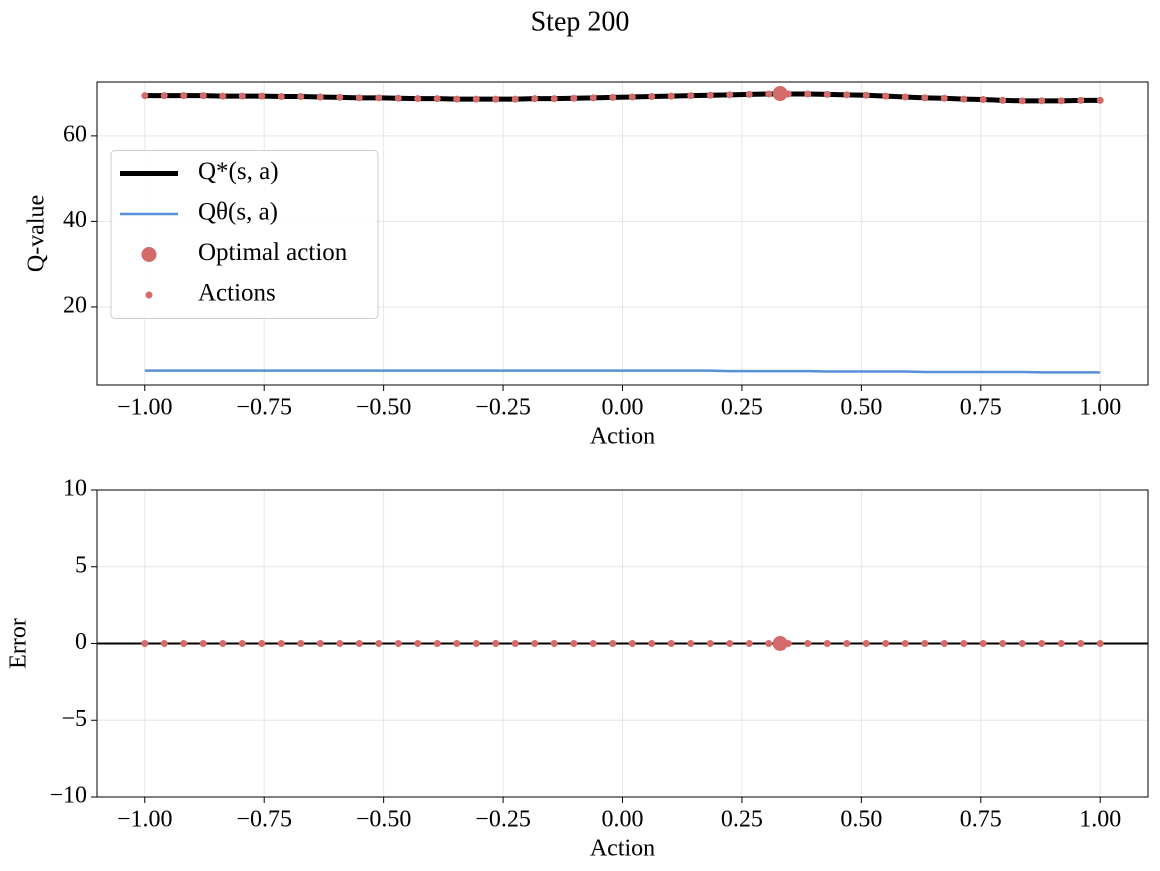  I want to click on legend: Q*(s, a) Qθ(s, a) Optimal action Actions, so click(244, 234).